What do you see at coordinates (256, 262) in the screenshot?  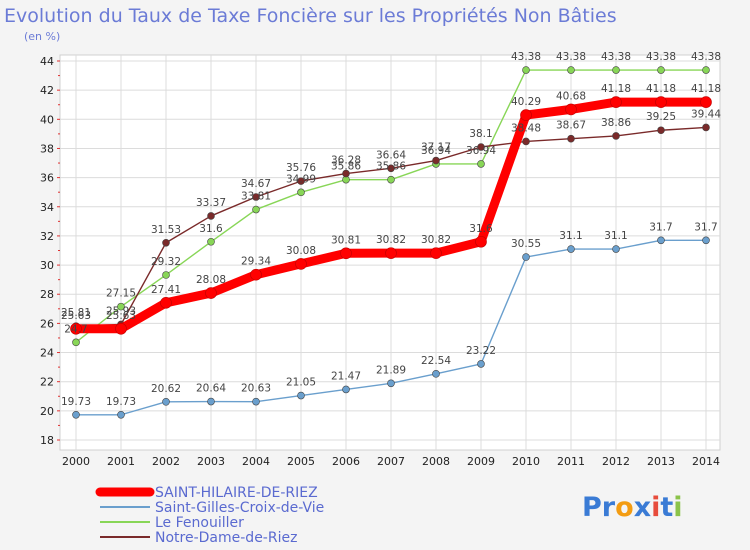 I see `data-label: 29.34` at bounding box center [256, 262].